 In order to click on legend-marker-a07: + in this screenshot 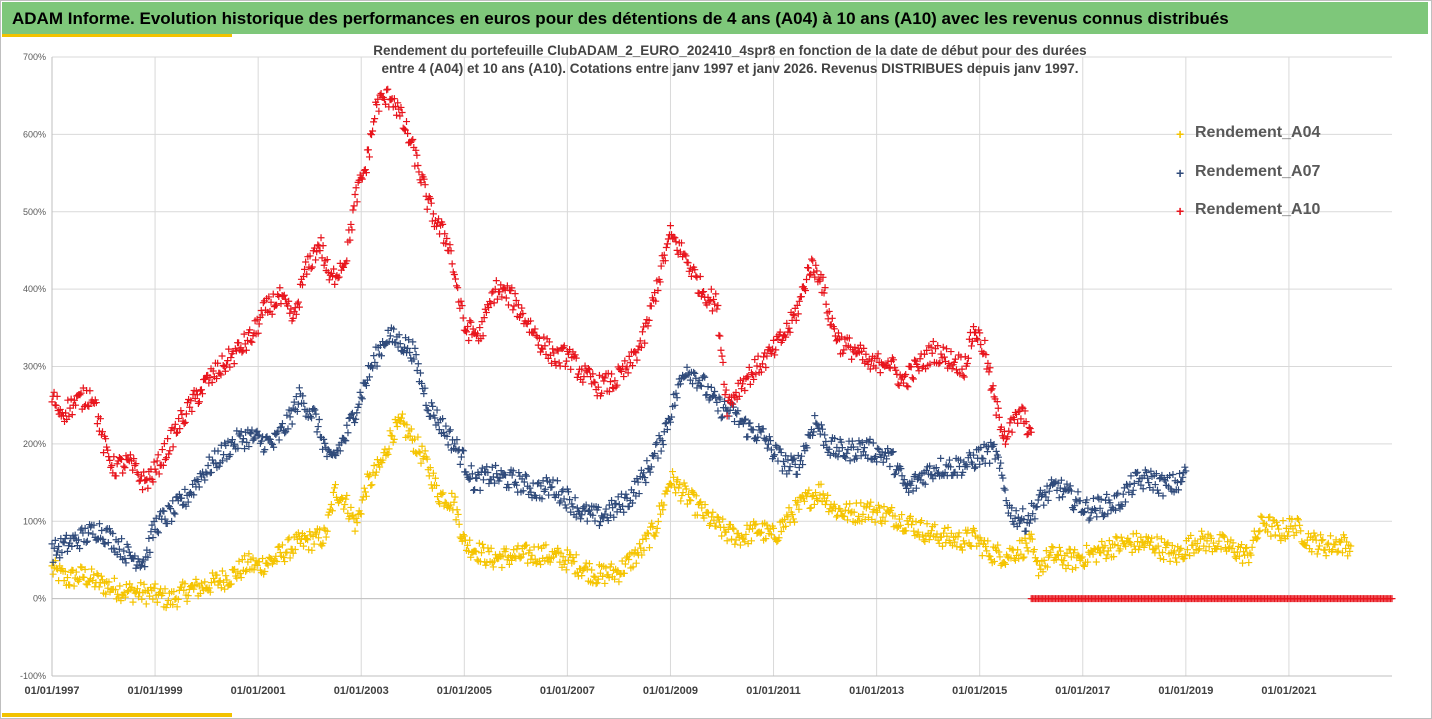, I will do `click(1180, 172)`.